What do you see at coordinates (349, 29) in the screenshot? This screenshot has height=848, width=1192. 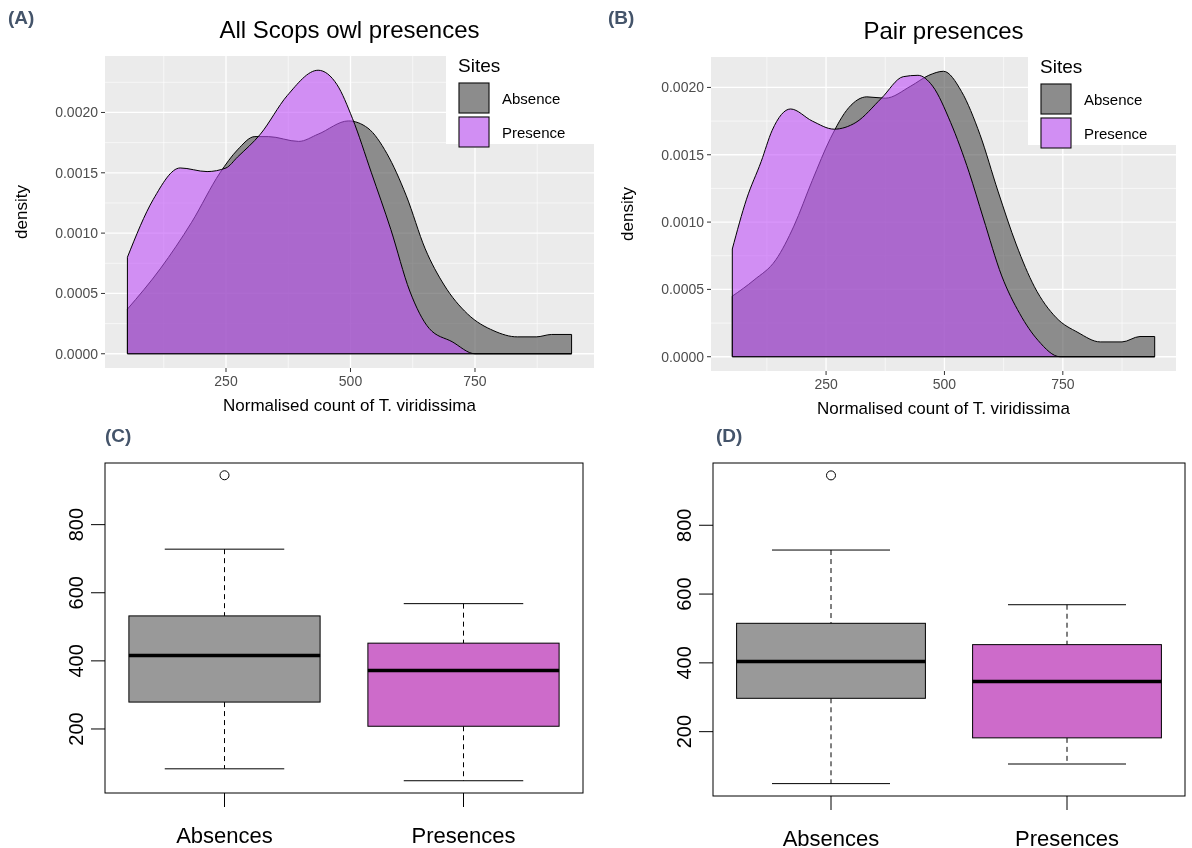 I see `chart-title: All Scops owl presences` at bounding box center [349, 29].